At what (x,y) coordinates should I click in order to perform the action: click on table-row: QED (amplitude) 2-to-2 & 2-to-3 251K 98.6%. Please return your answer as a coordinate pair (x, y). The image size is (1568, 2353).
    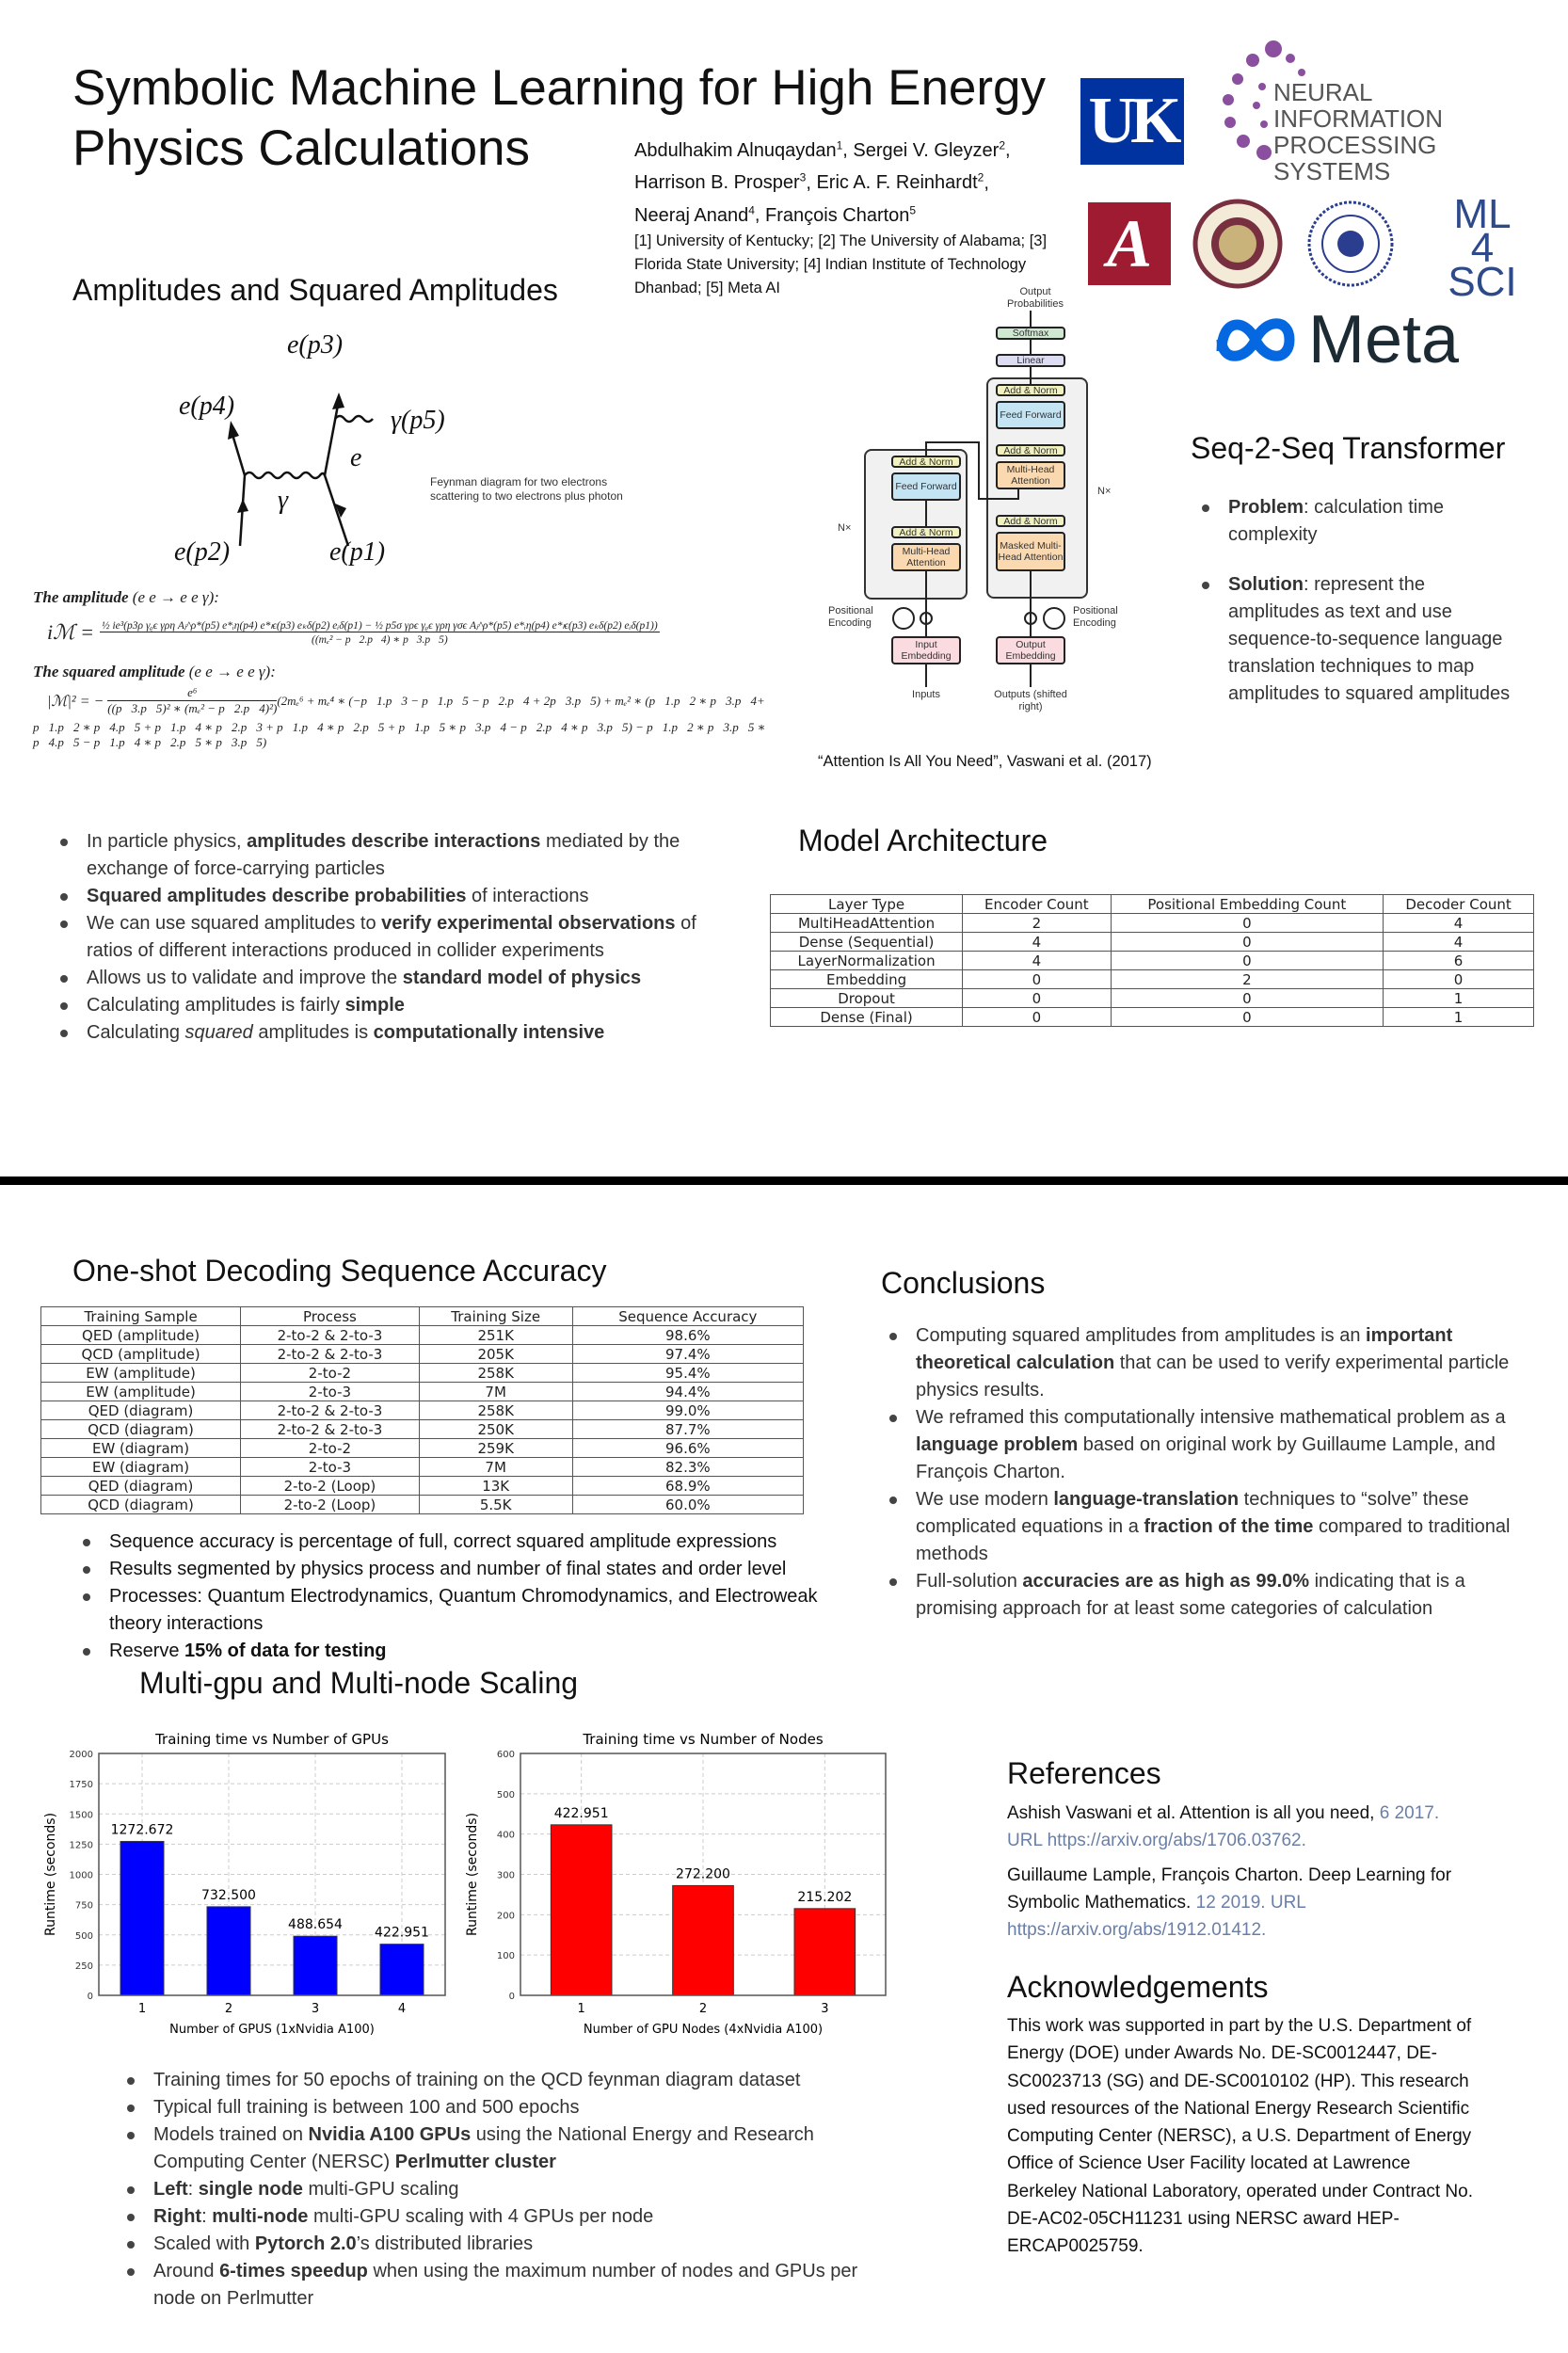
    Looking at the image, I should click on (422, 1335).